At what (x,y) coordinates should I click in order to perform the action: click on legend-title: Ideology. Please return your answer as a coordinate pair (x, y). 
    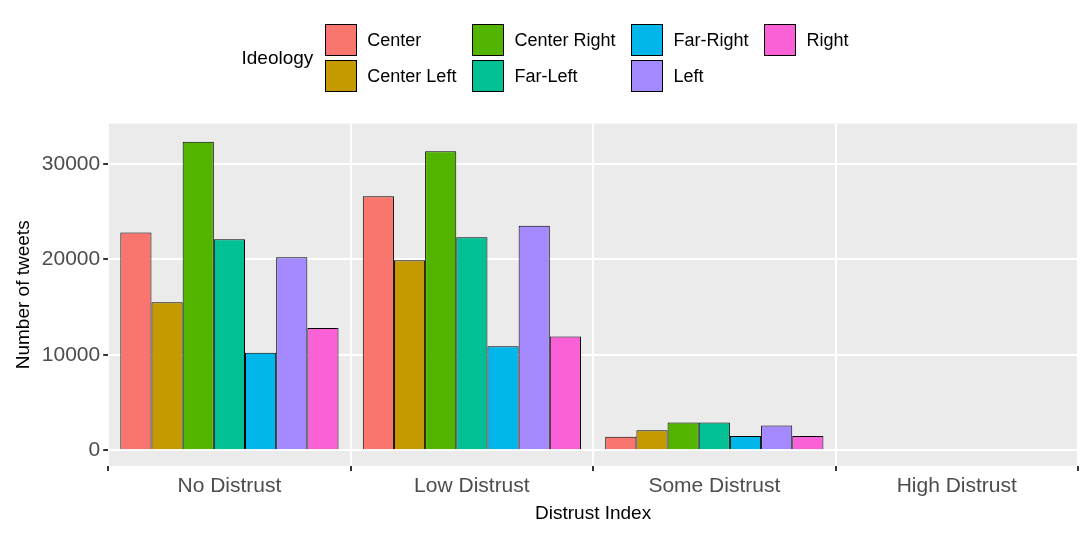
    Looking at the image, I should click on (277, 58).